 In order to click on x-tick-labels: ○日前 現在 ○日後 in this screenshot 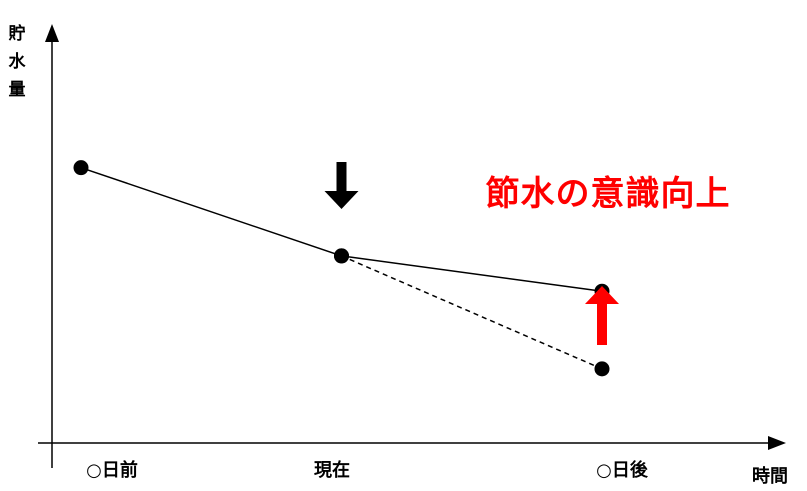, I will do `click(367, 470)`.